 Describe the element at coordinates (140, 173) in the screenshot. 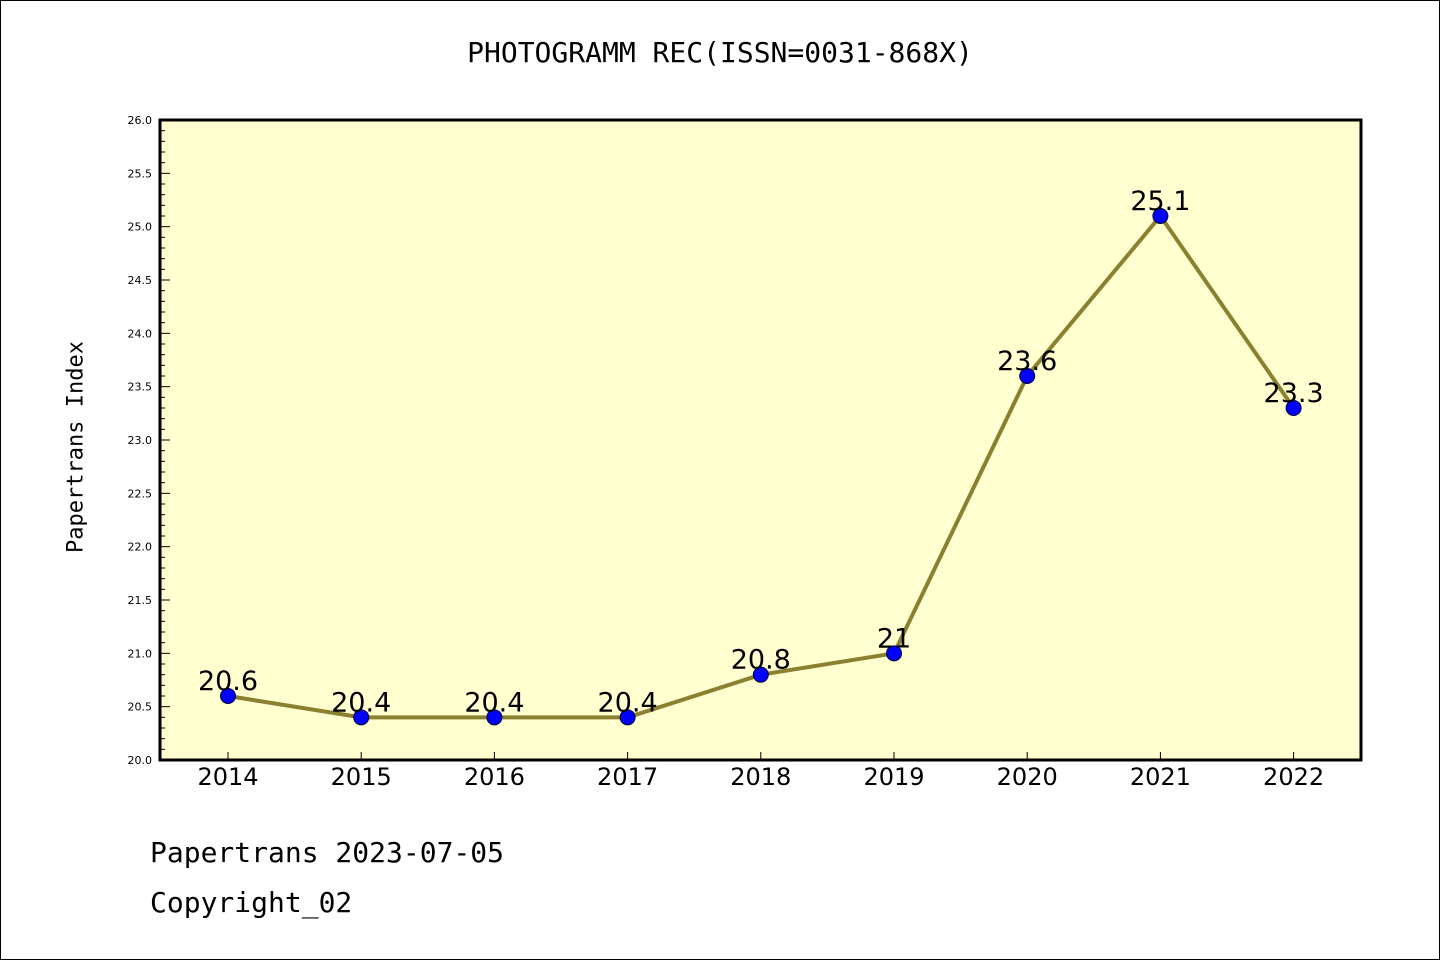

I see `y-tick-label: 25.5` at that location.